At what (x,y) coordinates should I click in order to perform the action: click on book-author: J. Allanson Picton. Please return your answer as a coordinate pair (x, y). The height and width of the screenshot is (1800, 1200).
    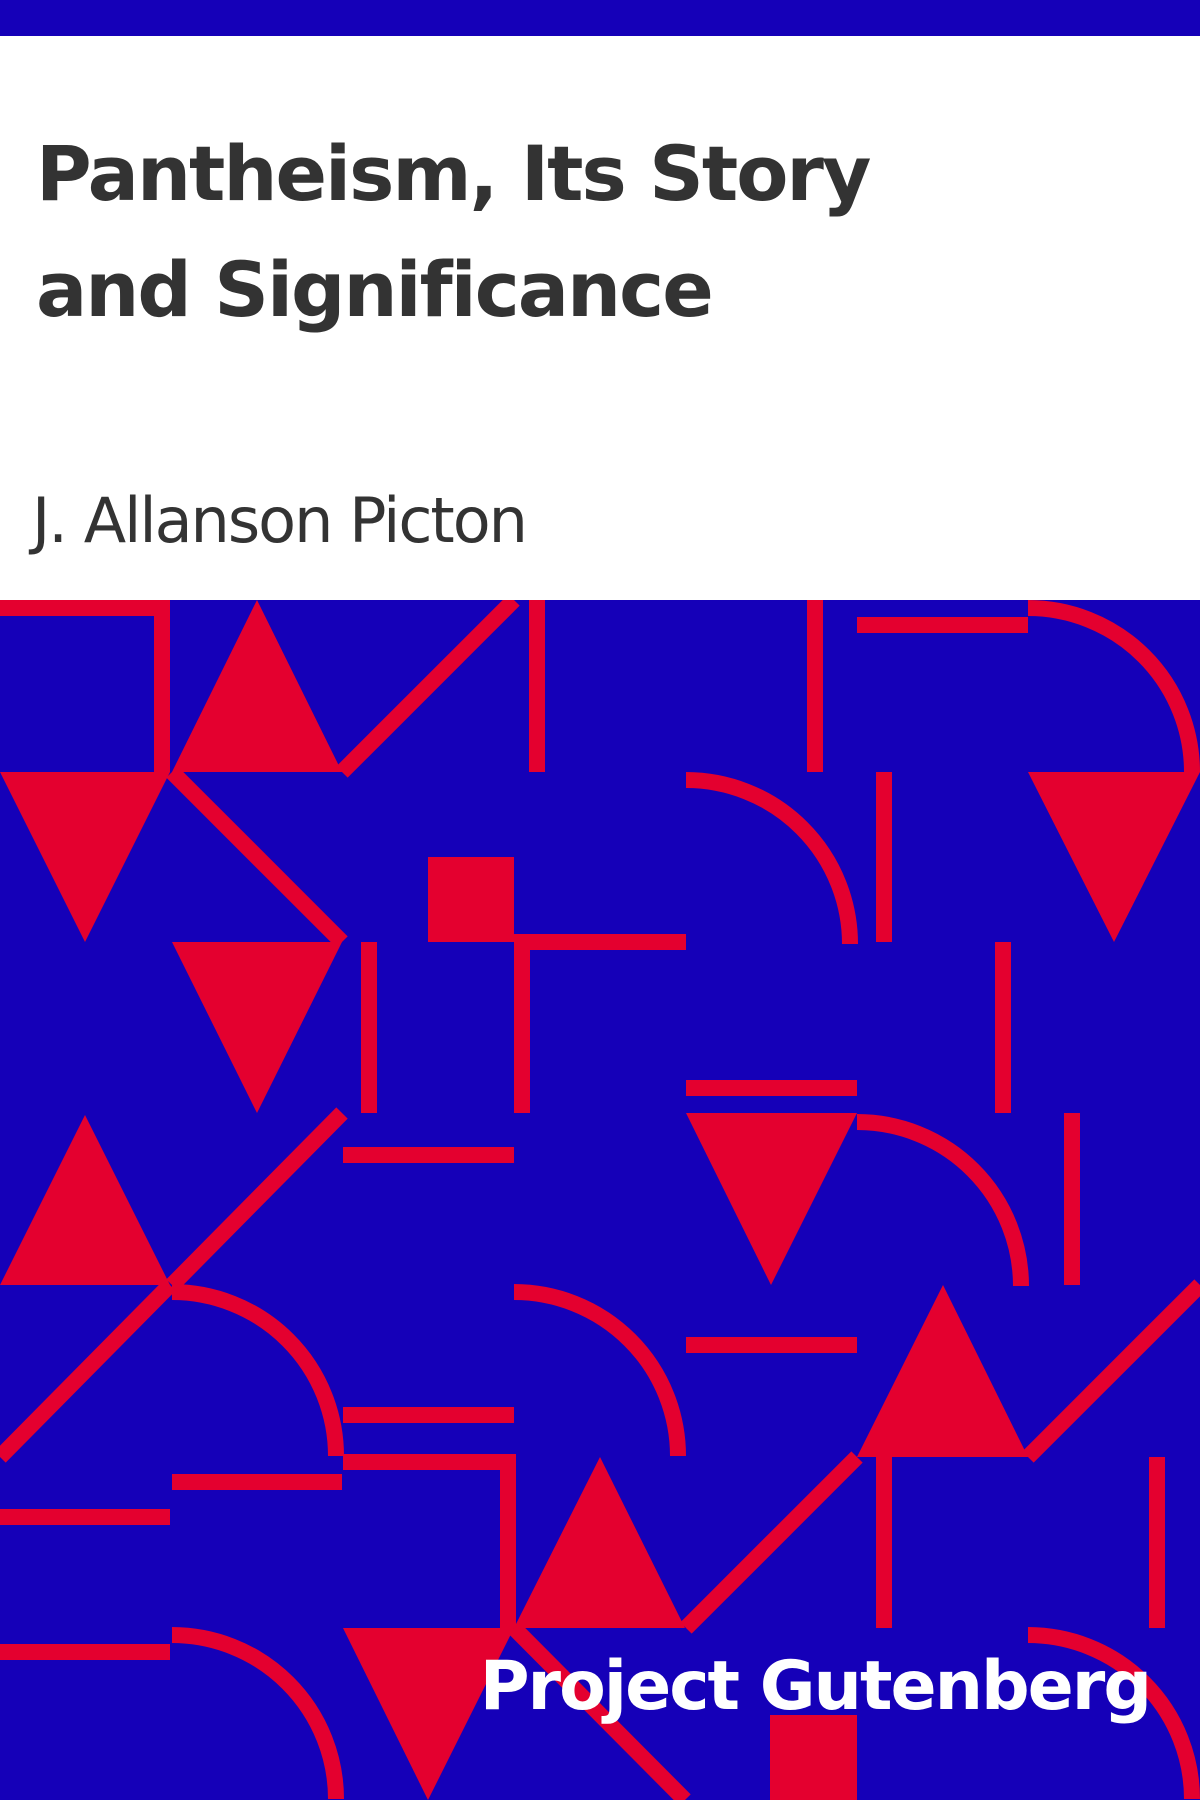
    Looking at the image, I should click on (280, 520).